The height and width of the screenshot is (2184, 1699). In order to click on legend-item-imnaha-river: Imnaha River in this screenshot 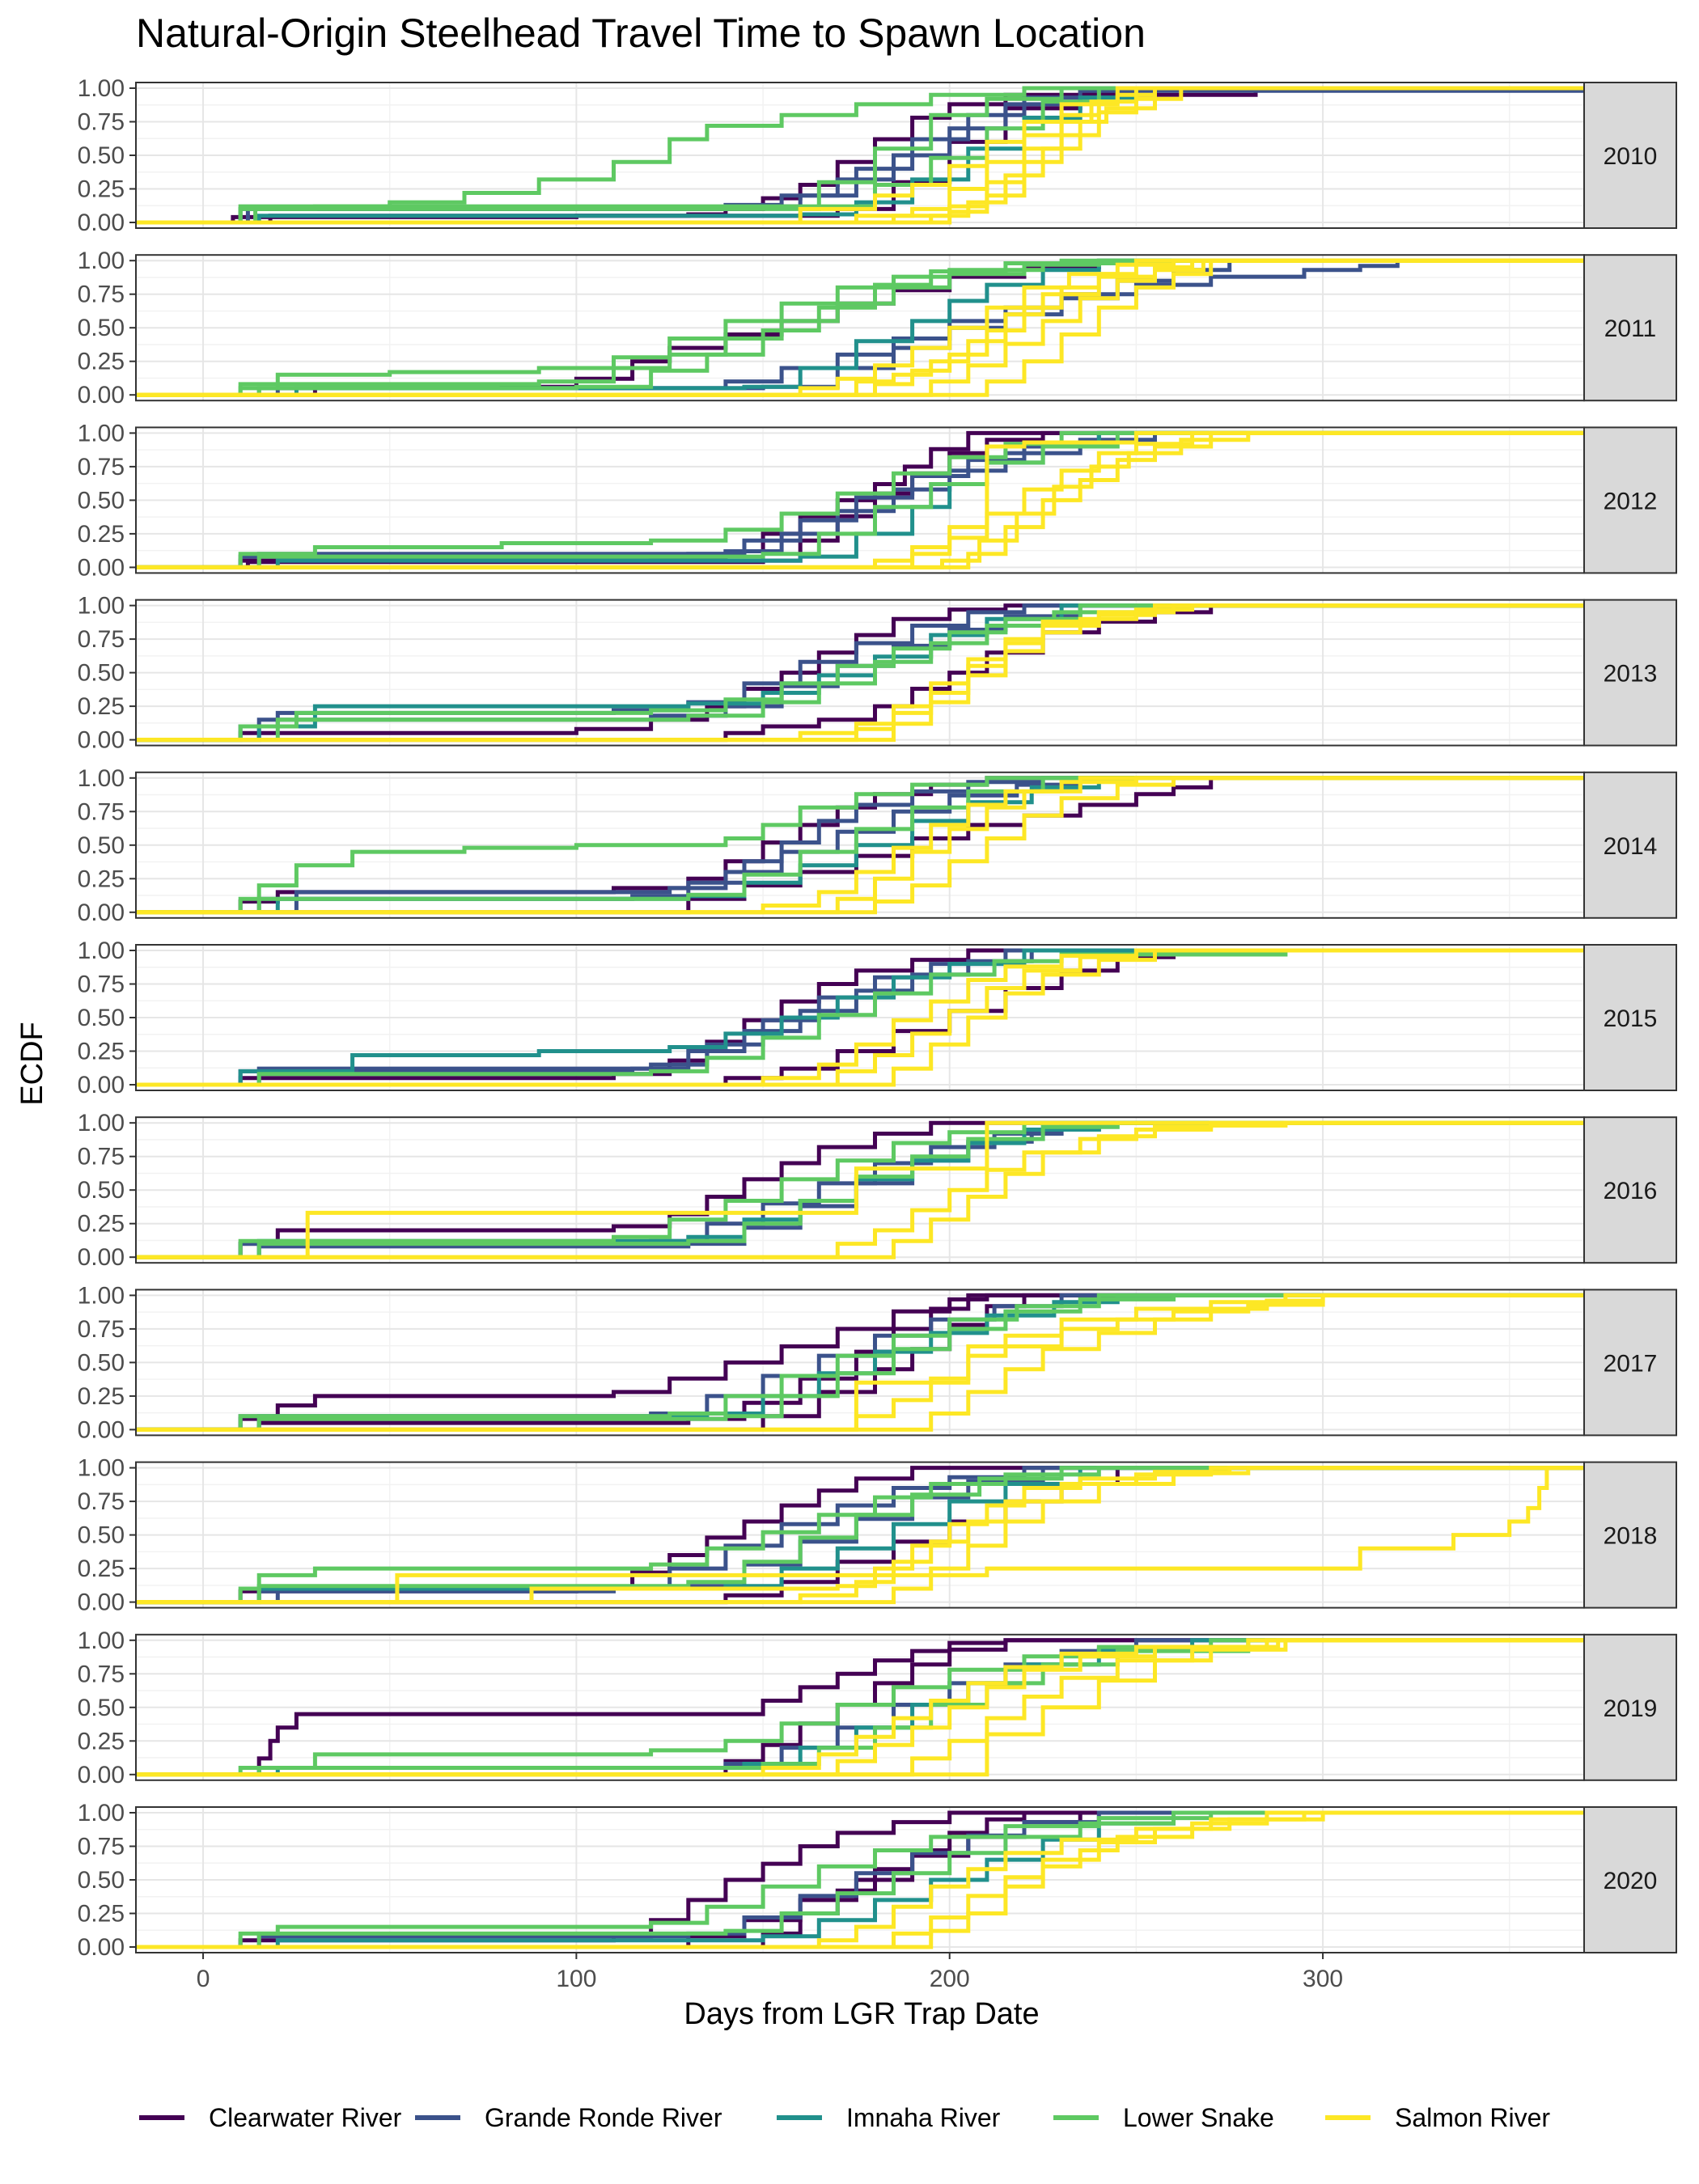, I will do `click(889, 2117)`.